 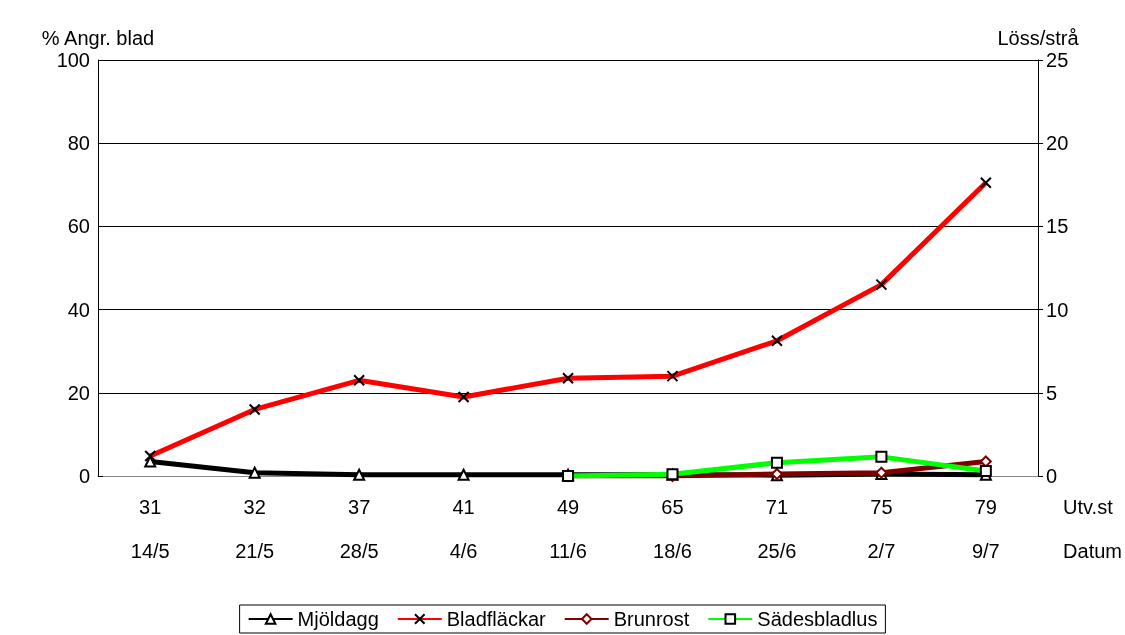 What do you see at coordinates (1057, 60) in the screenshot?
I see `y2-tick-label: 25` at bounding box center [1057, 60].